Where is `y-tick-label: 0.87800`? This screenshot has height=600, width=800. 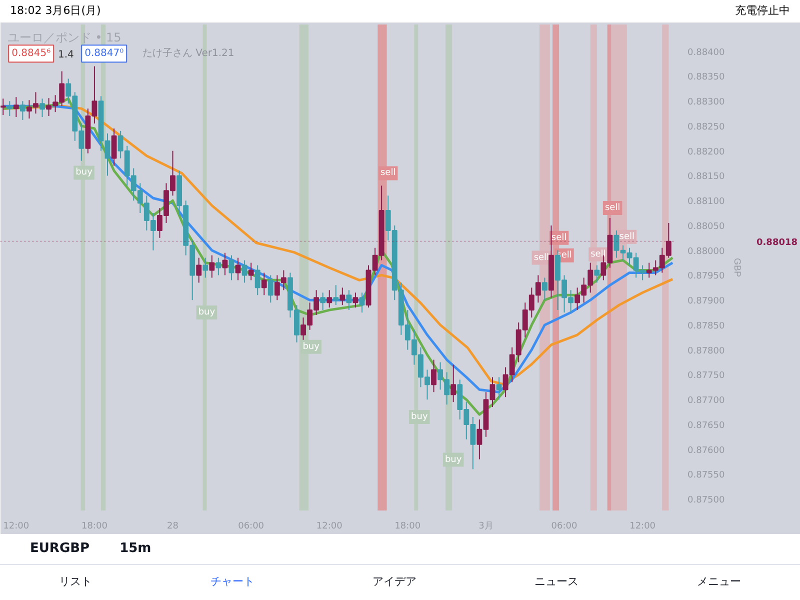 y-tick-label: 0.87800 is located at coordinates (706, 351).